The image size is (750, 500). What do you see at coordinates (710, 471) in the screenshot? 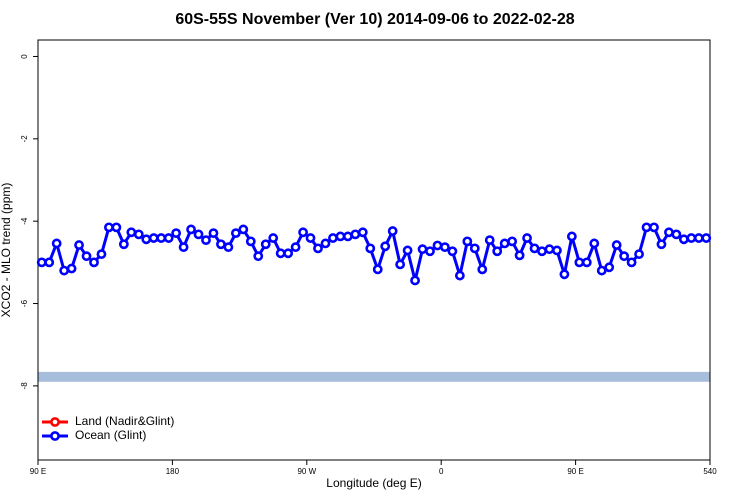
I see `x-tick-label: 540` at bounding box center [710, 471].